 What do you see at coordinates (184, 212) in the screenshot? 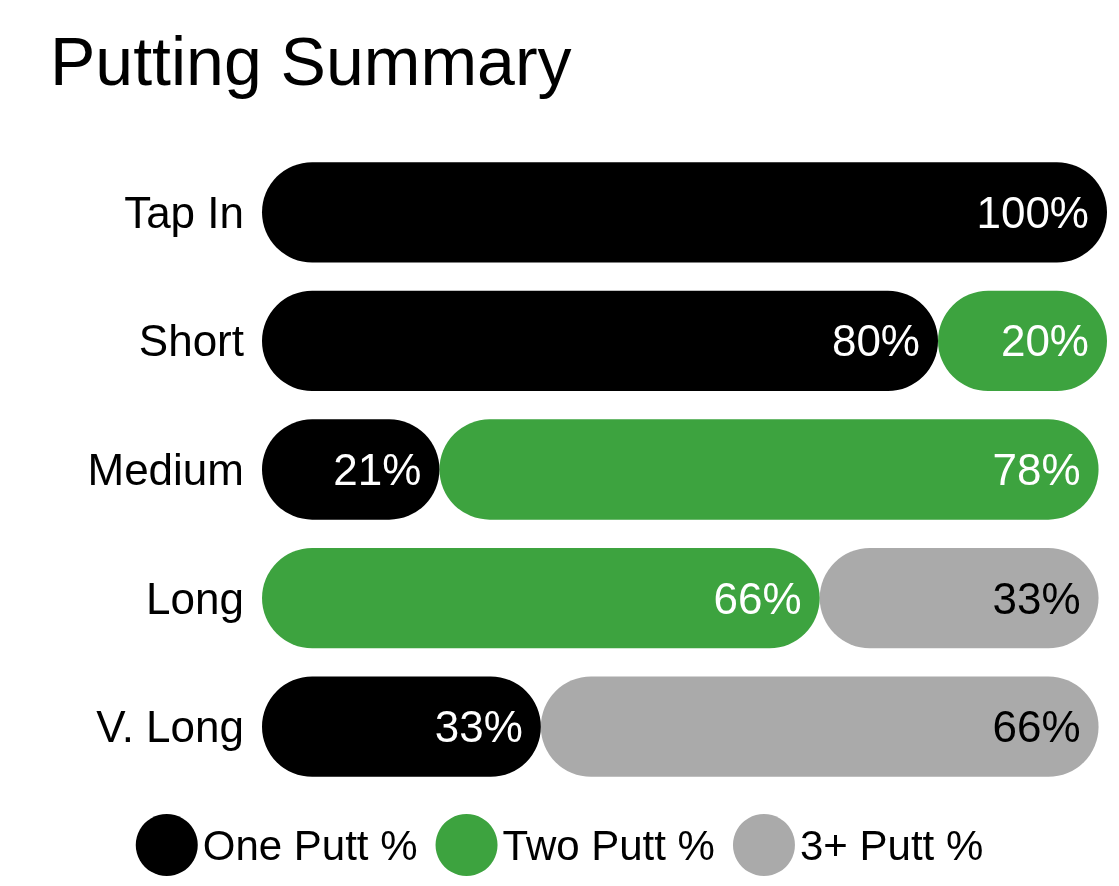
I see `y-tick-label: Tap In` at bounding box center [184, 212].